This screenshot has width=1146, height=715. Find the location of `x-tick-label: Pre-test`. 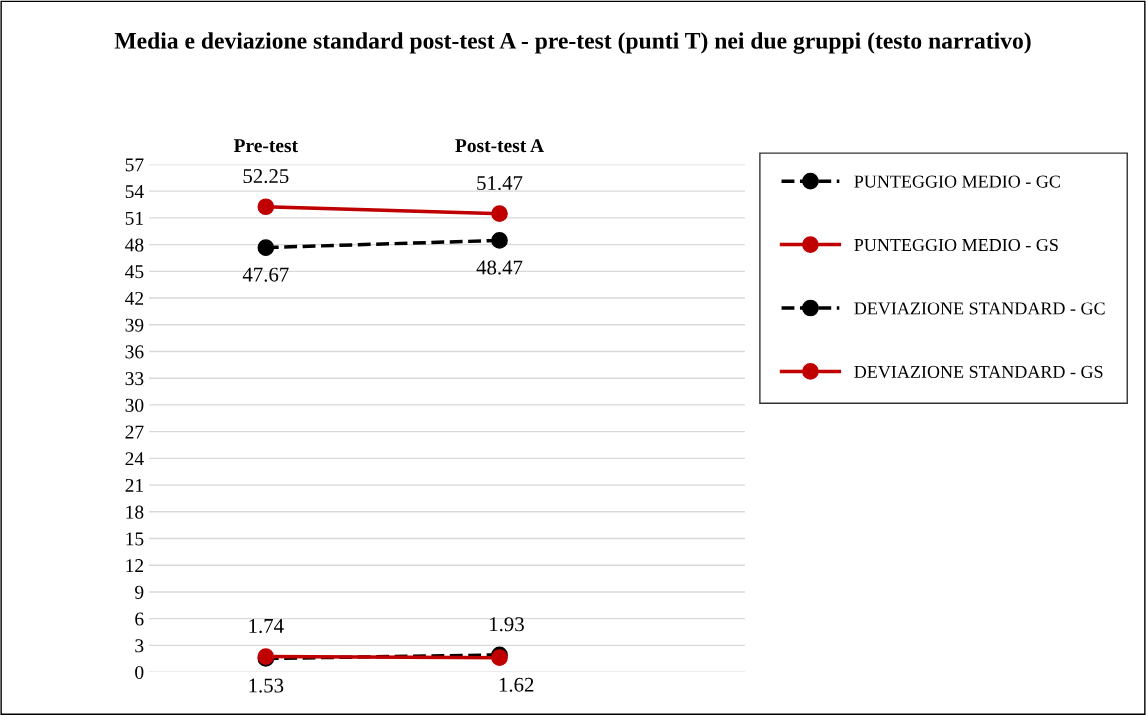

x-tick-label: Pre-test is located at coordinates (265, 146).